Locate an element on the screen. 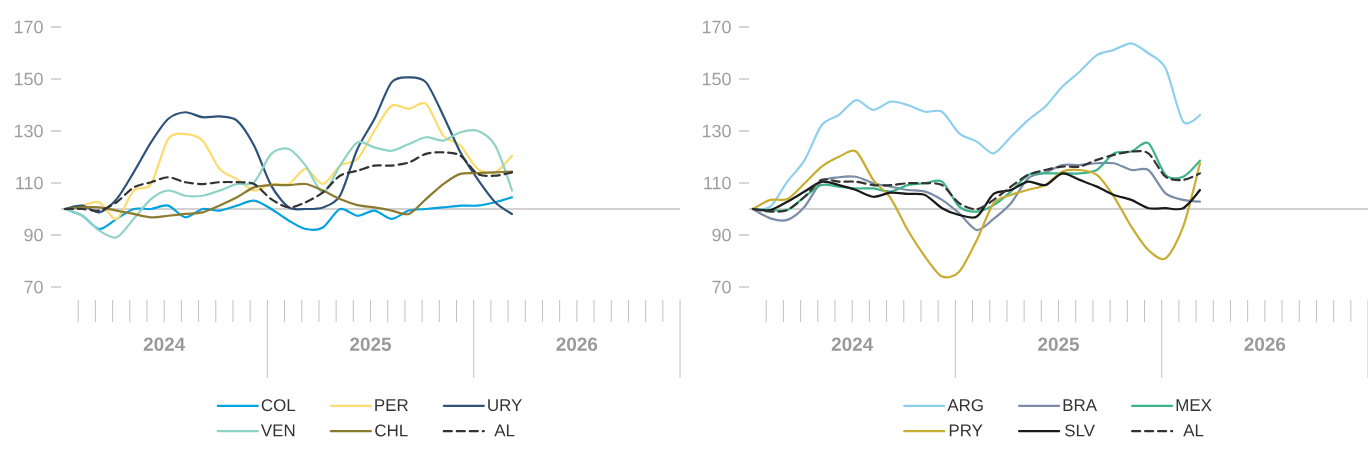 The image size is (1368, 450). legend-label: CHL is located at coordinates (391, 430).